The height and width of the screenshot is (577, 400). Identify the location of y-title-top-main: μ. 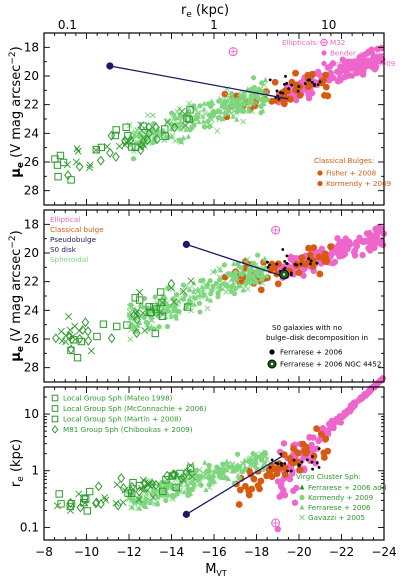
(16, 173).